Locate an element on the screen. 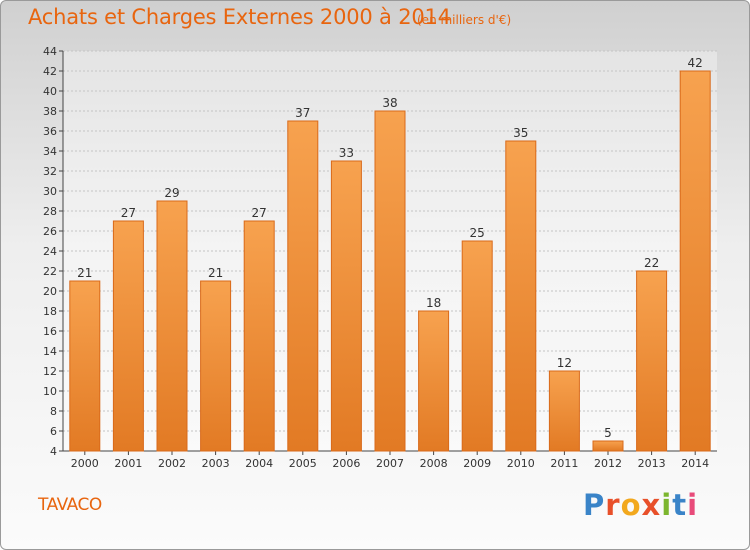  data-label-2005: 37 is located at coordinates (302, 113).